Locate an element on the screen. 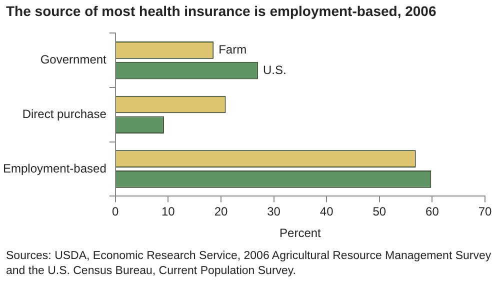 The image size is (499, 290). y-tick-label: Employment-based is located at coordinates (54, 168).